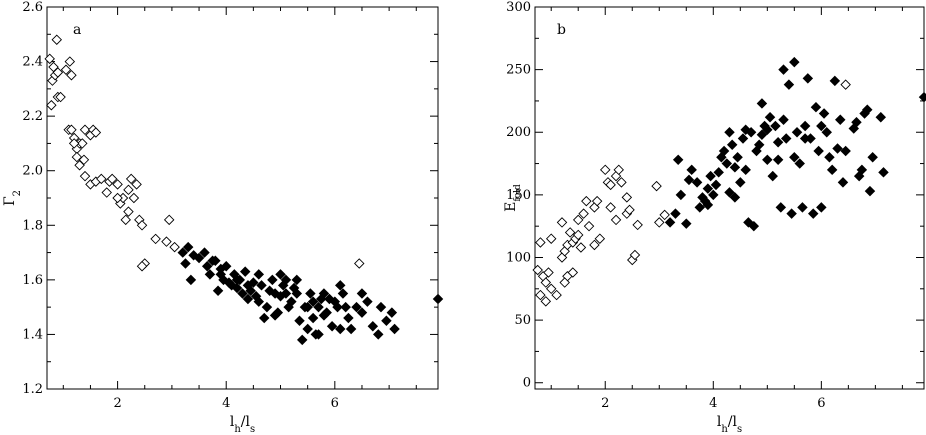 This screenshot has width=926, height=435. Describe the element at coordinates (32, 280) in the screenshot. I see `y-tick-label-a-2: 1.6` at that location.